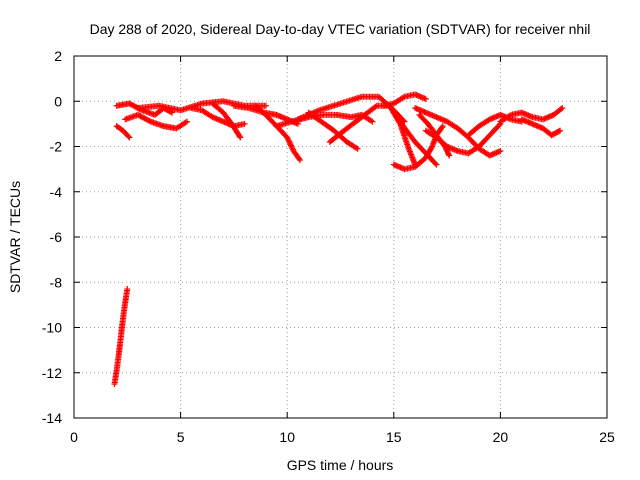 The height and width of the screenshot is (480, 640). Describe the element at coordinates (58, 56) in the screenshot. I see `y-tick-label: 2` at that location.